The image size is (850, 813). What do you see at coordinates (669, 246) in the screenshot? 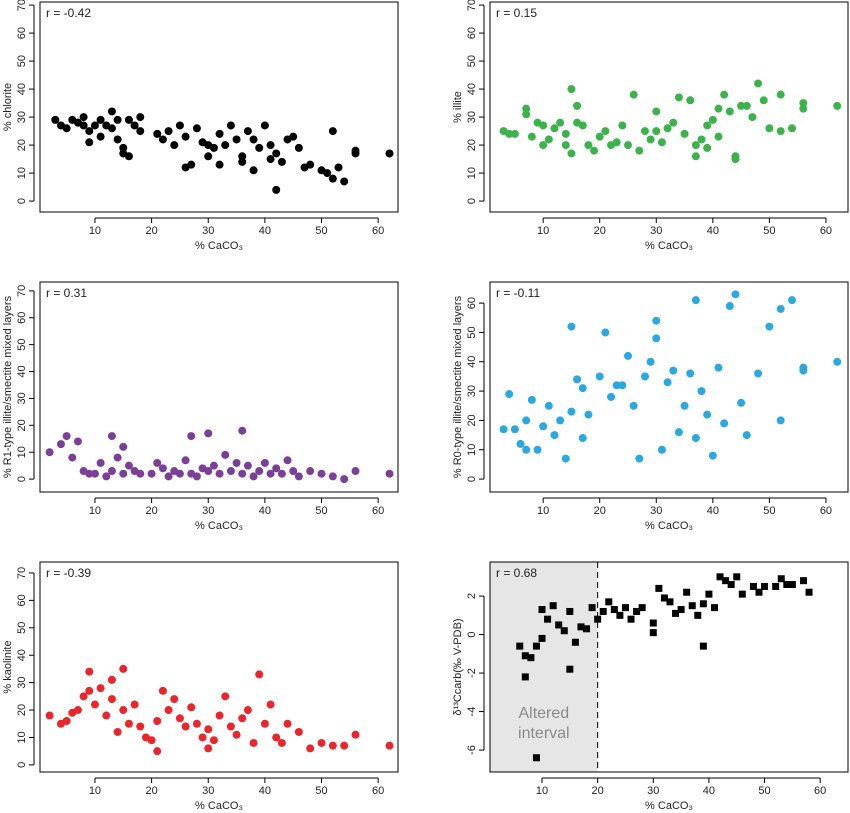
I see `x-axis-label: % CaCO₃` at bounding box center [669, 246].